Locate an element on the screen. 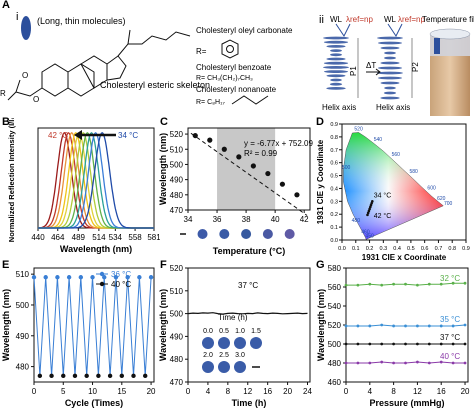 This screenshot has width=474, height=410. inset-label: 0.0 is located at coordinates (208, 331).